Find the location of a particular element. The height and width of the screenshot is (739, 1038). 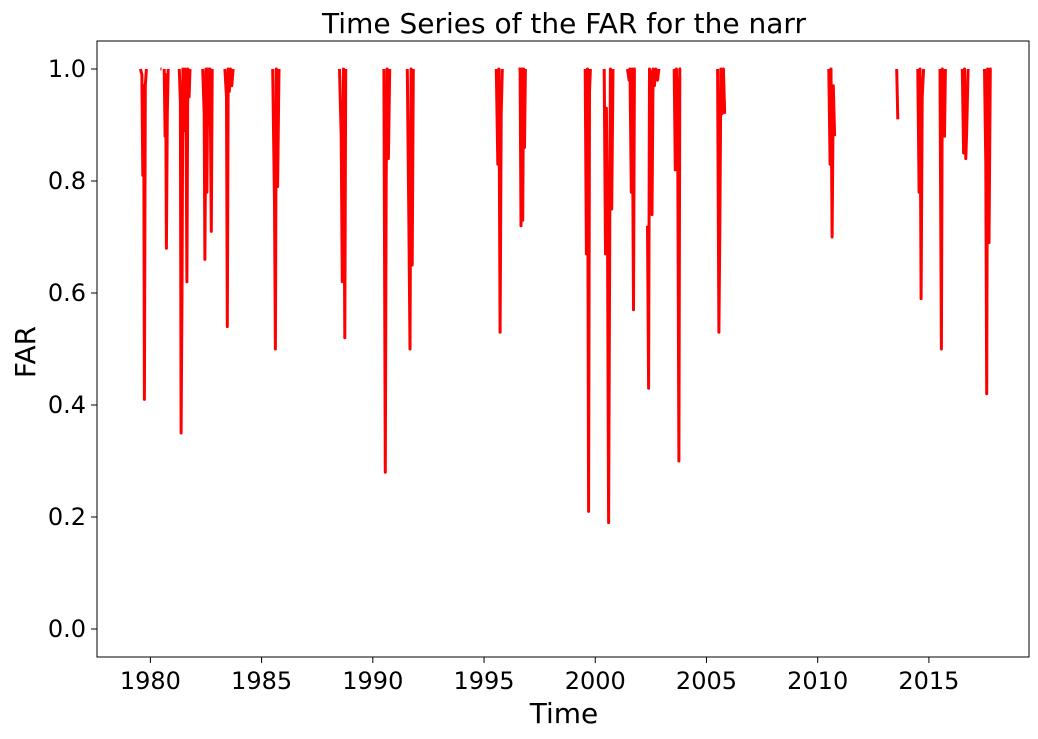

y-tick-label: 1.0 is located at coordinates (67, 69).